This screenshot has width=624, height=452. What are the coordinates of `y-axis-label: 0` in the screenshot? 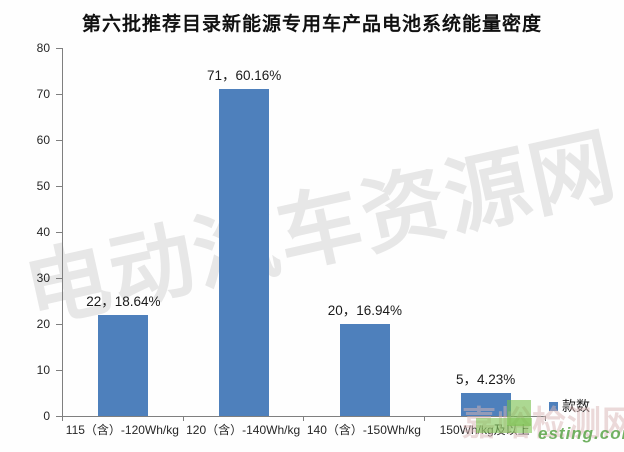 It's located at (46, 416).